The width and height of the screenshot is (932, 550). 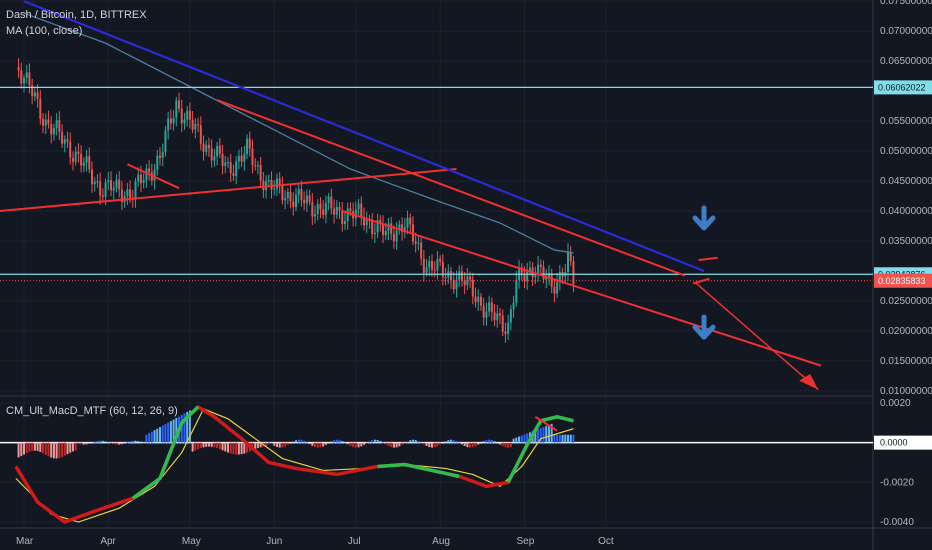 I want to click on price-tag-label: 0.06062022, so click(x=902, y=87).